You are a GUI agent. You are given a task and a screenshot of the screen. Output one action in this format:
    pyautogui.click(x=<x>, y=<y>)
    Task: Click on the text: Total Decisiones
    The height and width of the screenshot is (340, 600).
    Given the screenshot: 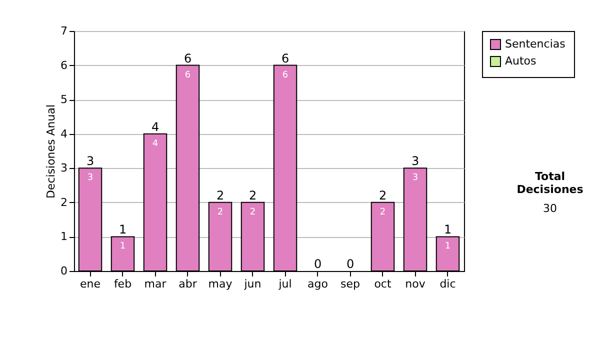 What is the action you would take?
    pyautogui.click(x=550, y=183)
    